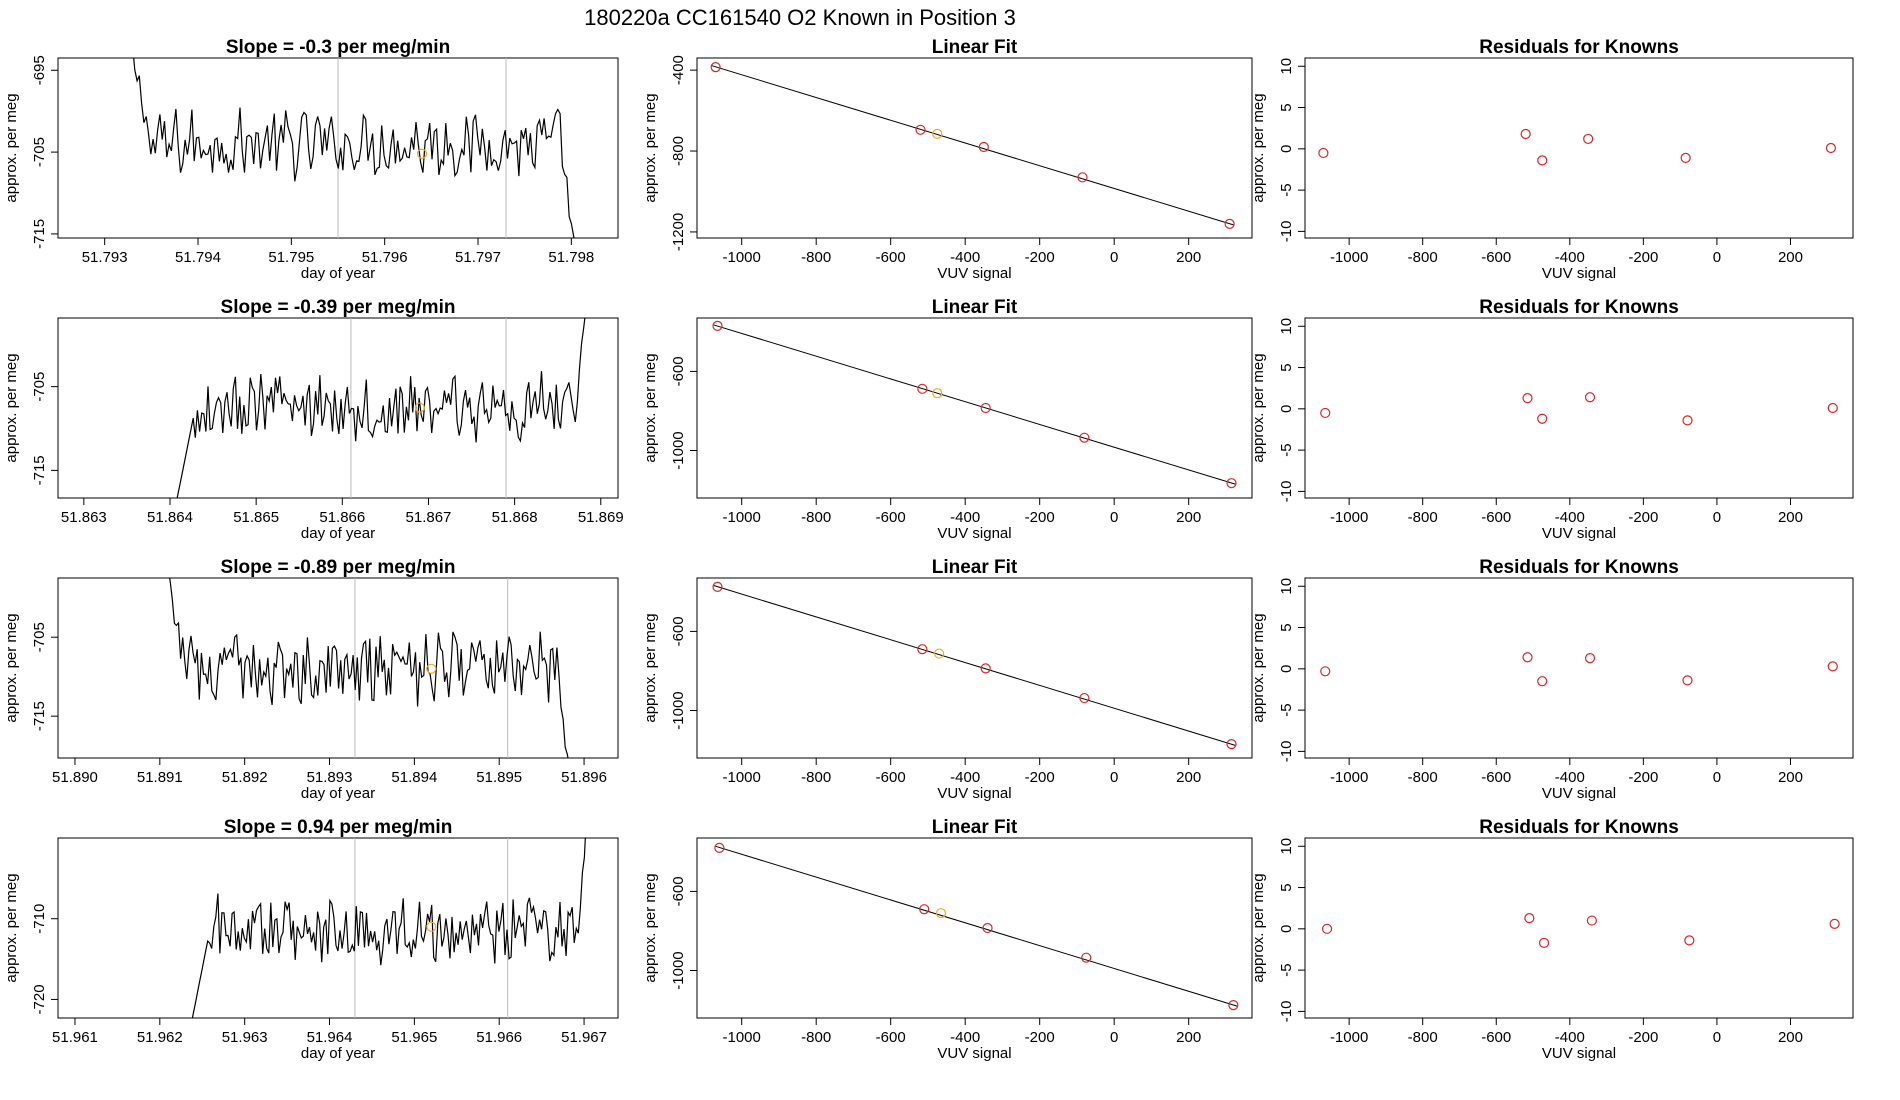 Image resolution: width=1900 pixels, height=1100 pixels. I want to click on x-tick-label: 51.868, so click(515, 517).